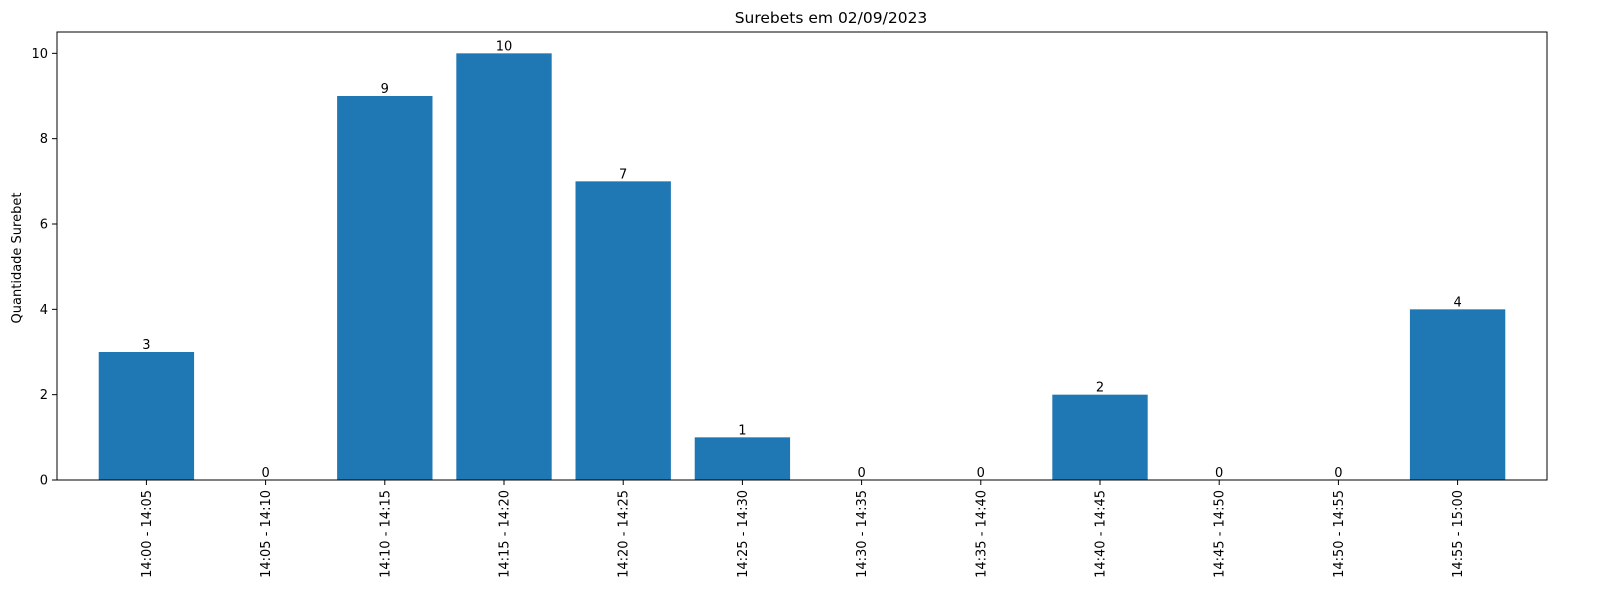 The width and height of the screenshot is (1616, 607). What do you see at coordinates (1220, 534) in the screenshot?
I see `x-tick-label: 14:45 - 14:50` at bounding box center [1220, 534].